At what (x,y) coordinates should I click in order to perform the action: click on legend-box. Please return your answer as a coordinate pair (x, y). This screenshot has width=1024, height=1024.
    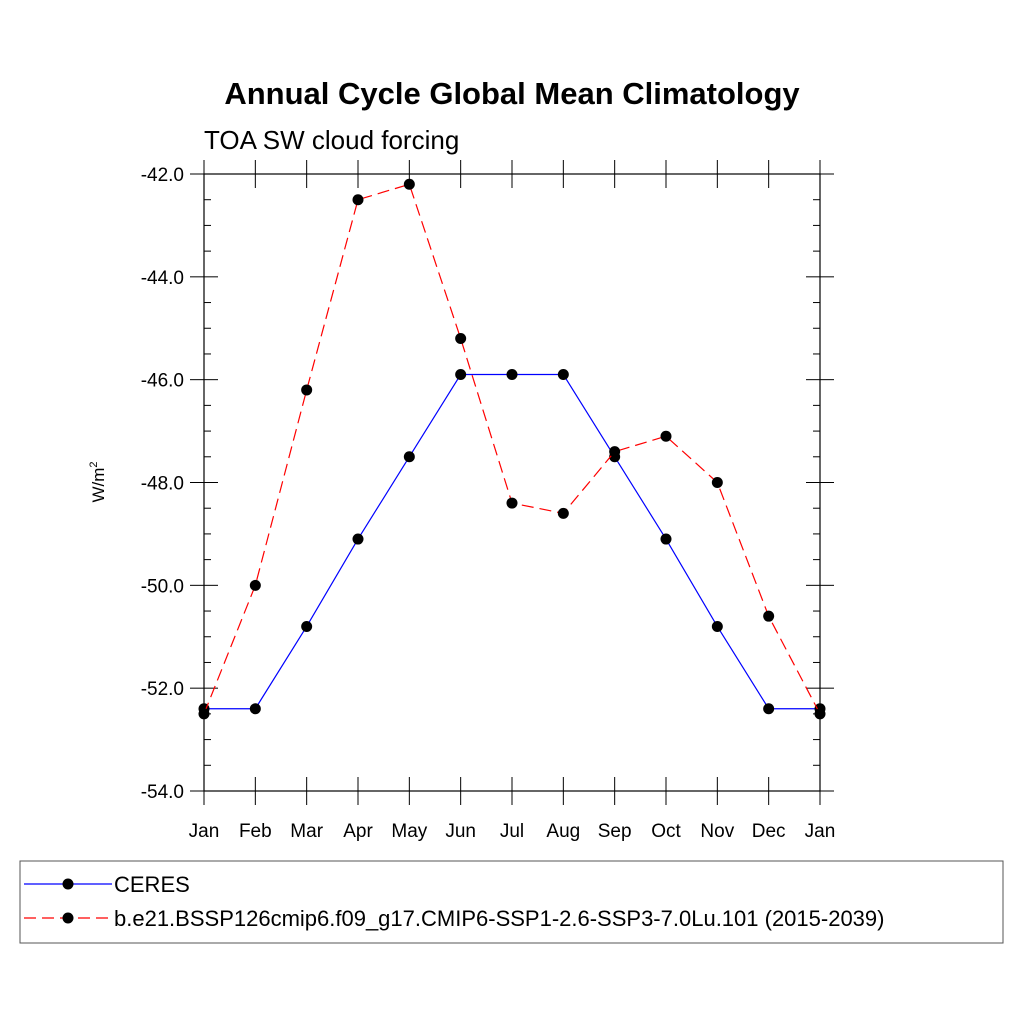
    Looking at the image, I should click on (511, 902).